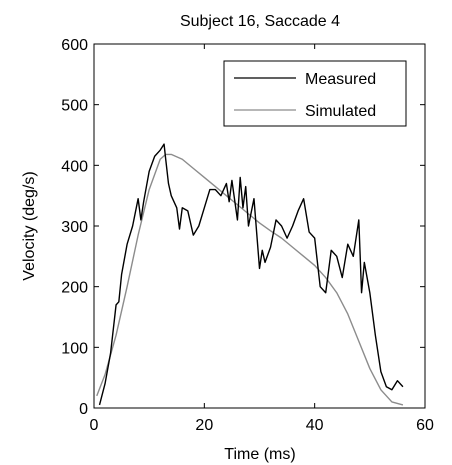 This screenshot has height=465, width=452. I want to click on y-tick-label: 0, so click(83, 409).